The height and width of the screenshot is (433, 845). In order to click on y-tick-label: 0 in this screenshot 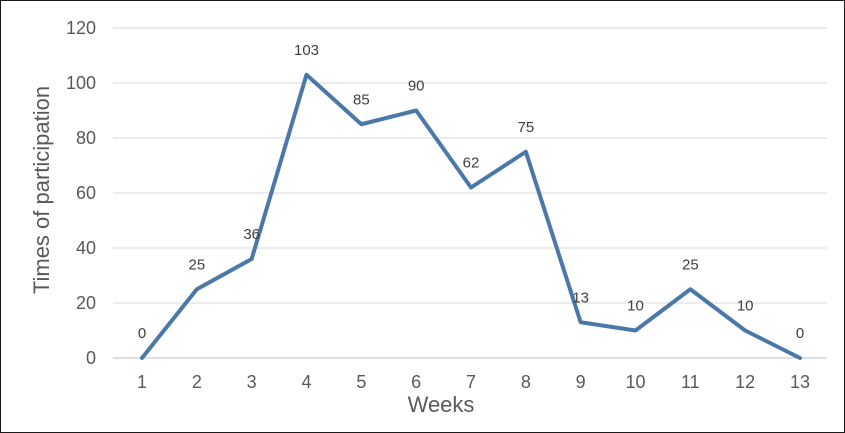, I will do `click(91, 358)`.